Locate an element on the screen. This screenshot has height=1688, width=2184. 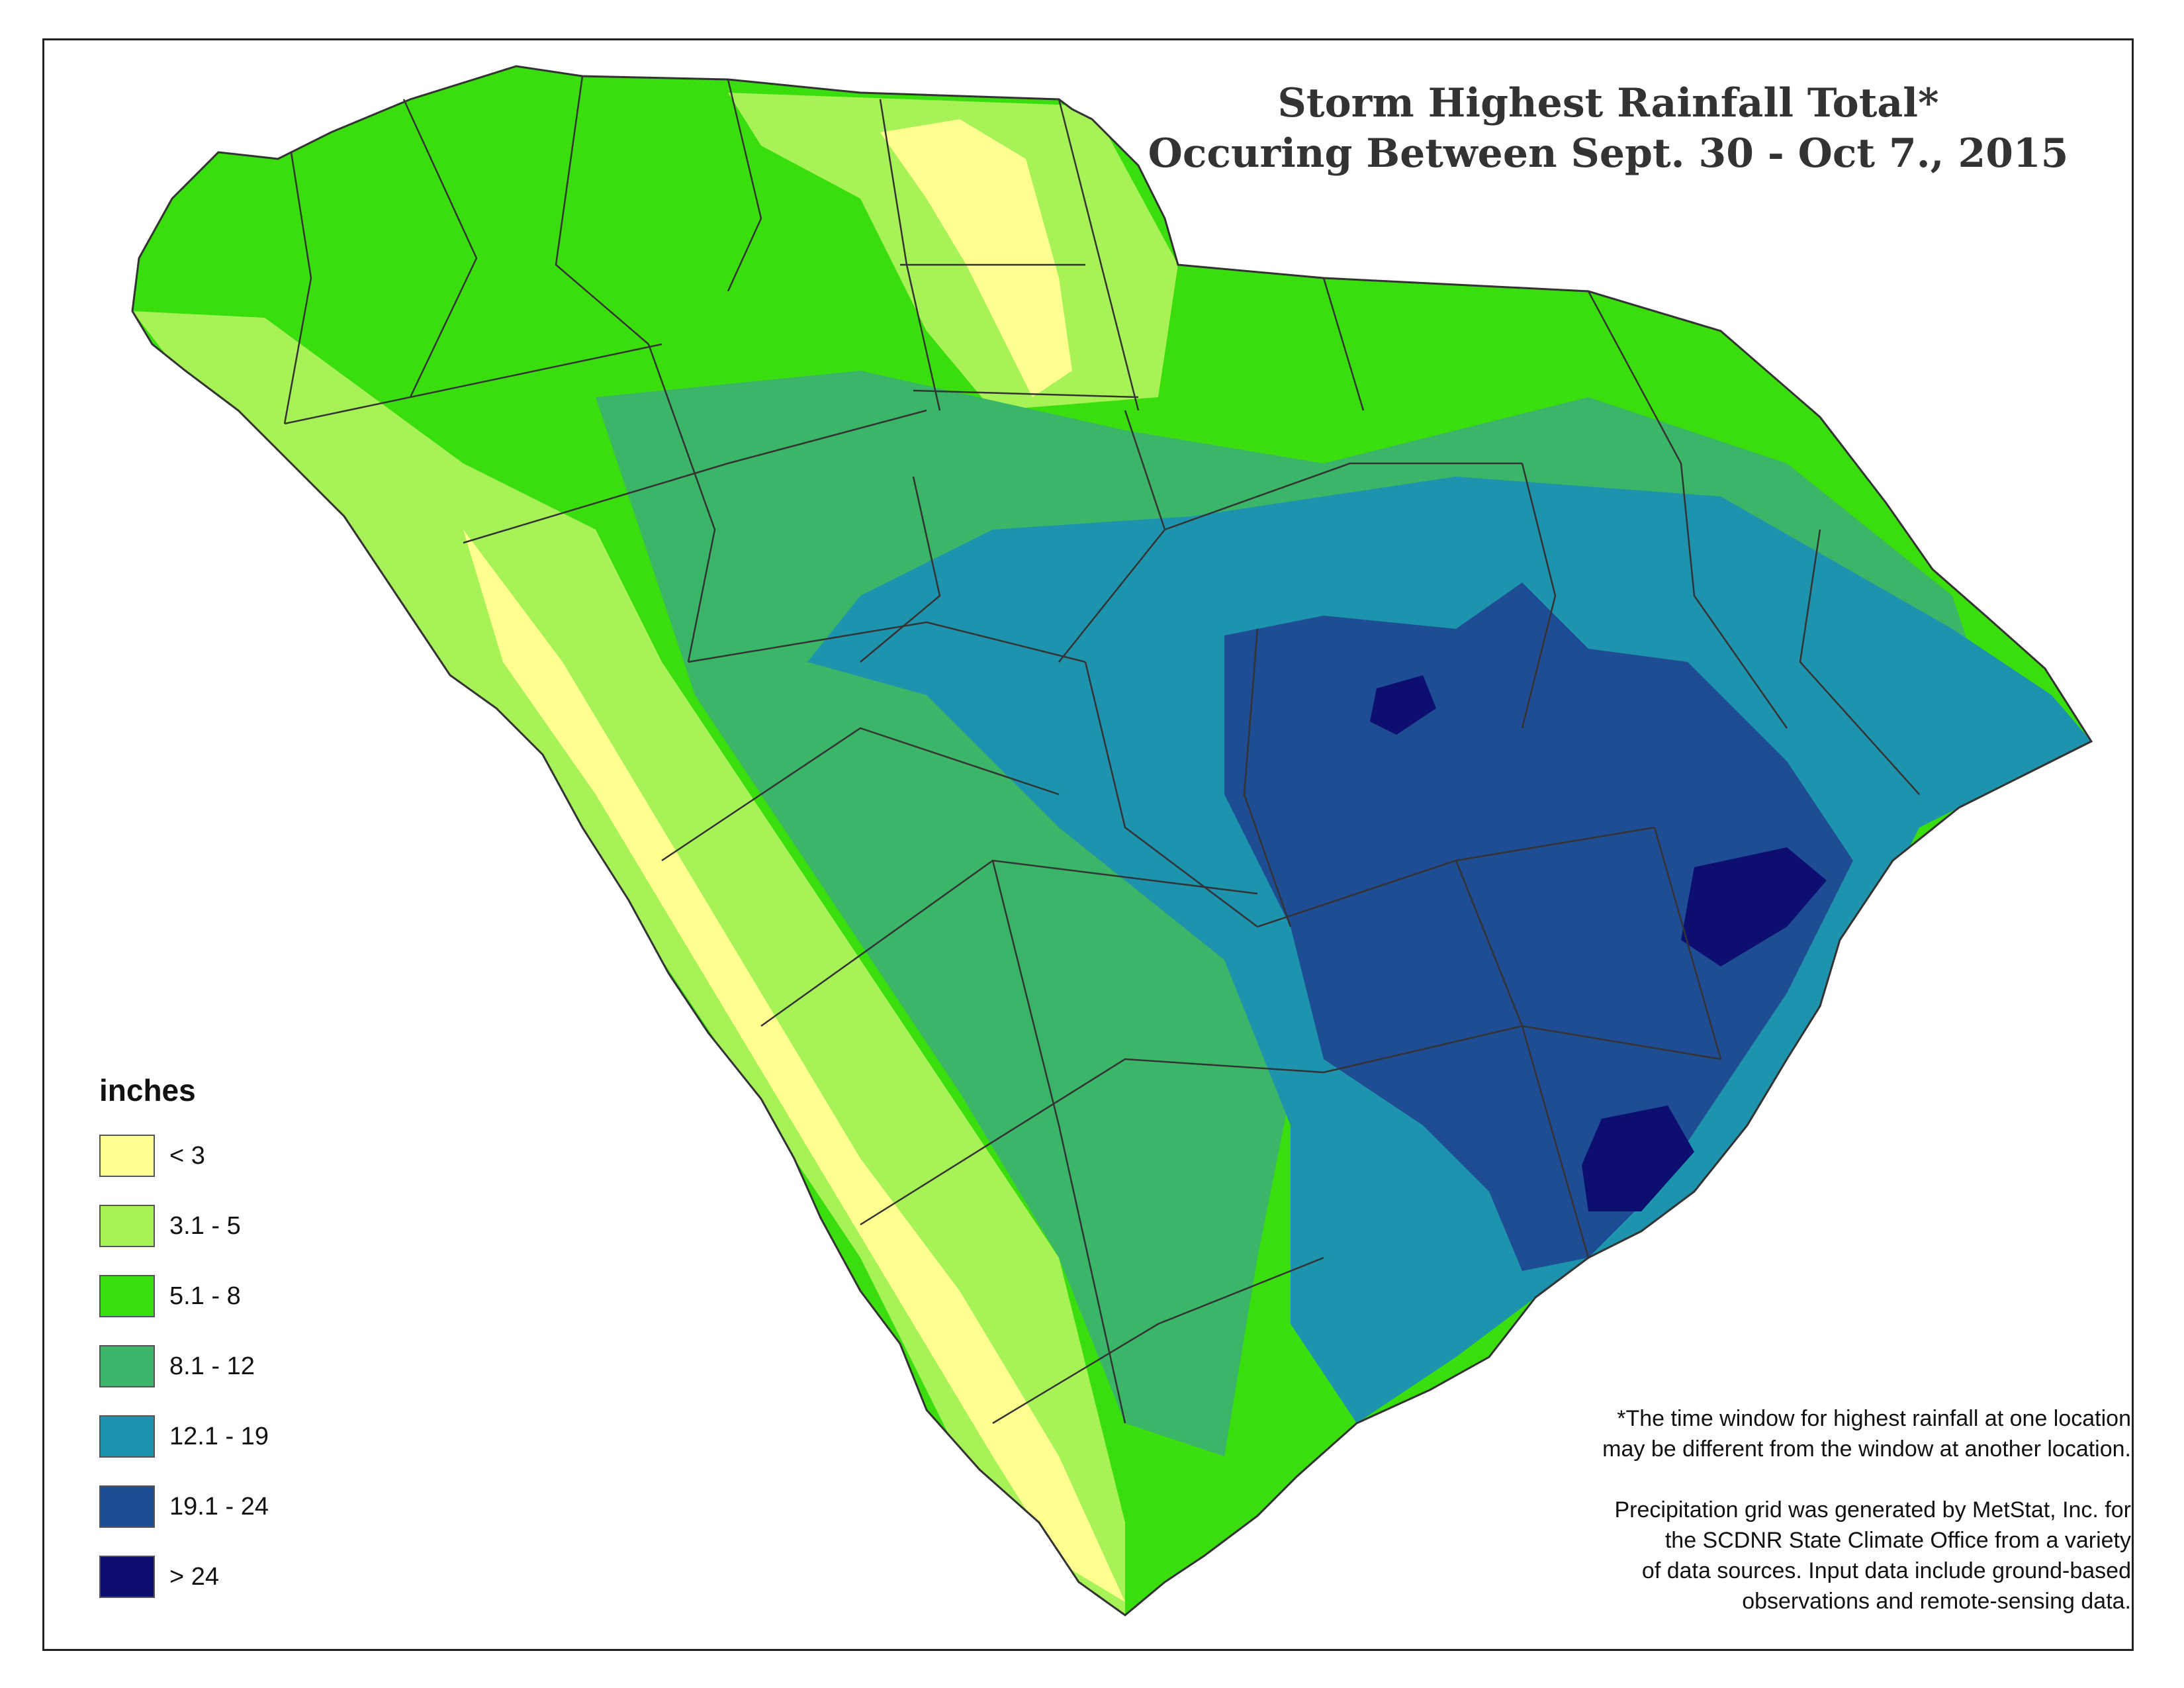
legend-label: 3.1 - 5 is located at coordinates (205, 1225).